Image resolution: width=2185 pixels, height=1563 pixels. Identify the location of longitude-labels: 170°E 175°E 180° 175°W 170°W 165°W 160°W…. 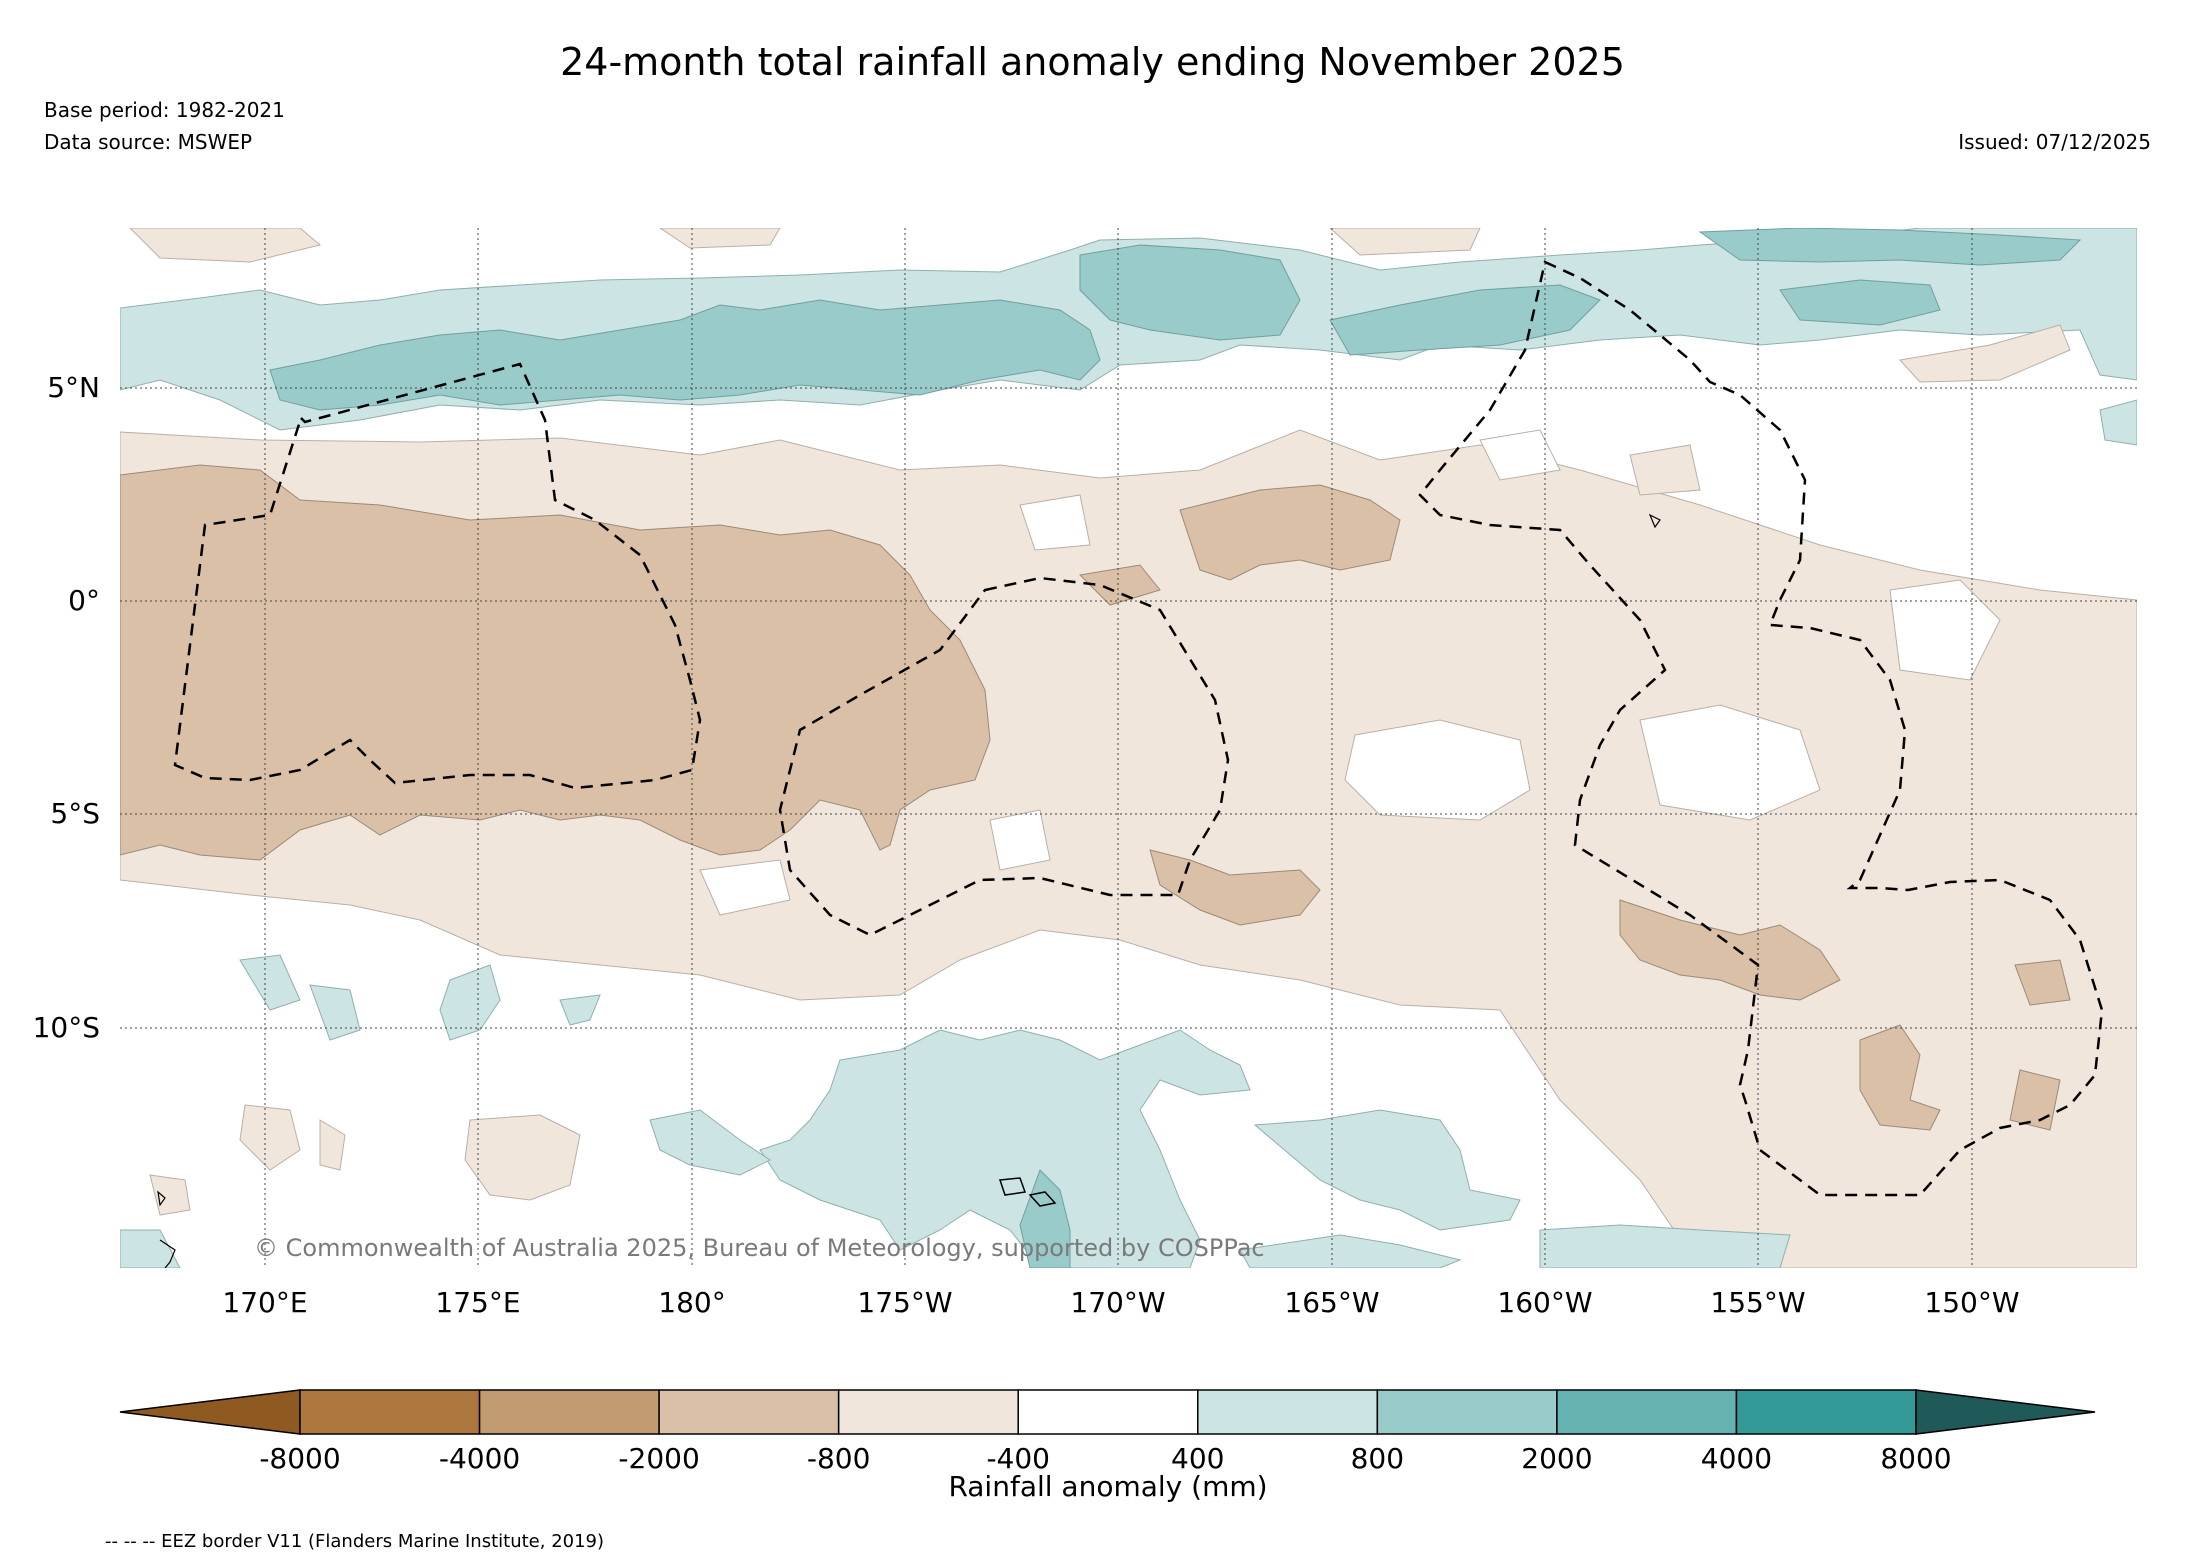
(1120, 1302).